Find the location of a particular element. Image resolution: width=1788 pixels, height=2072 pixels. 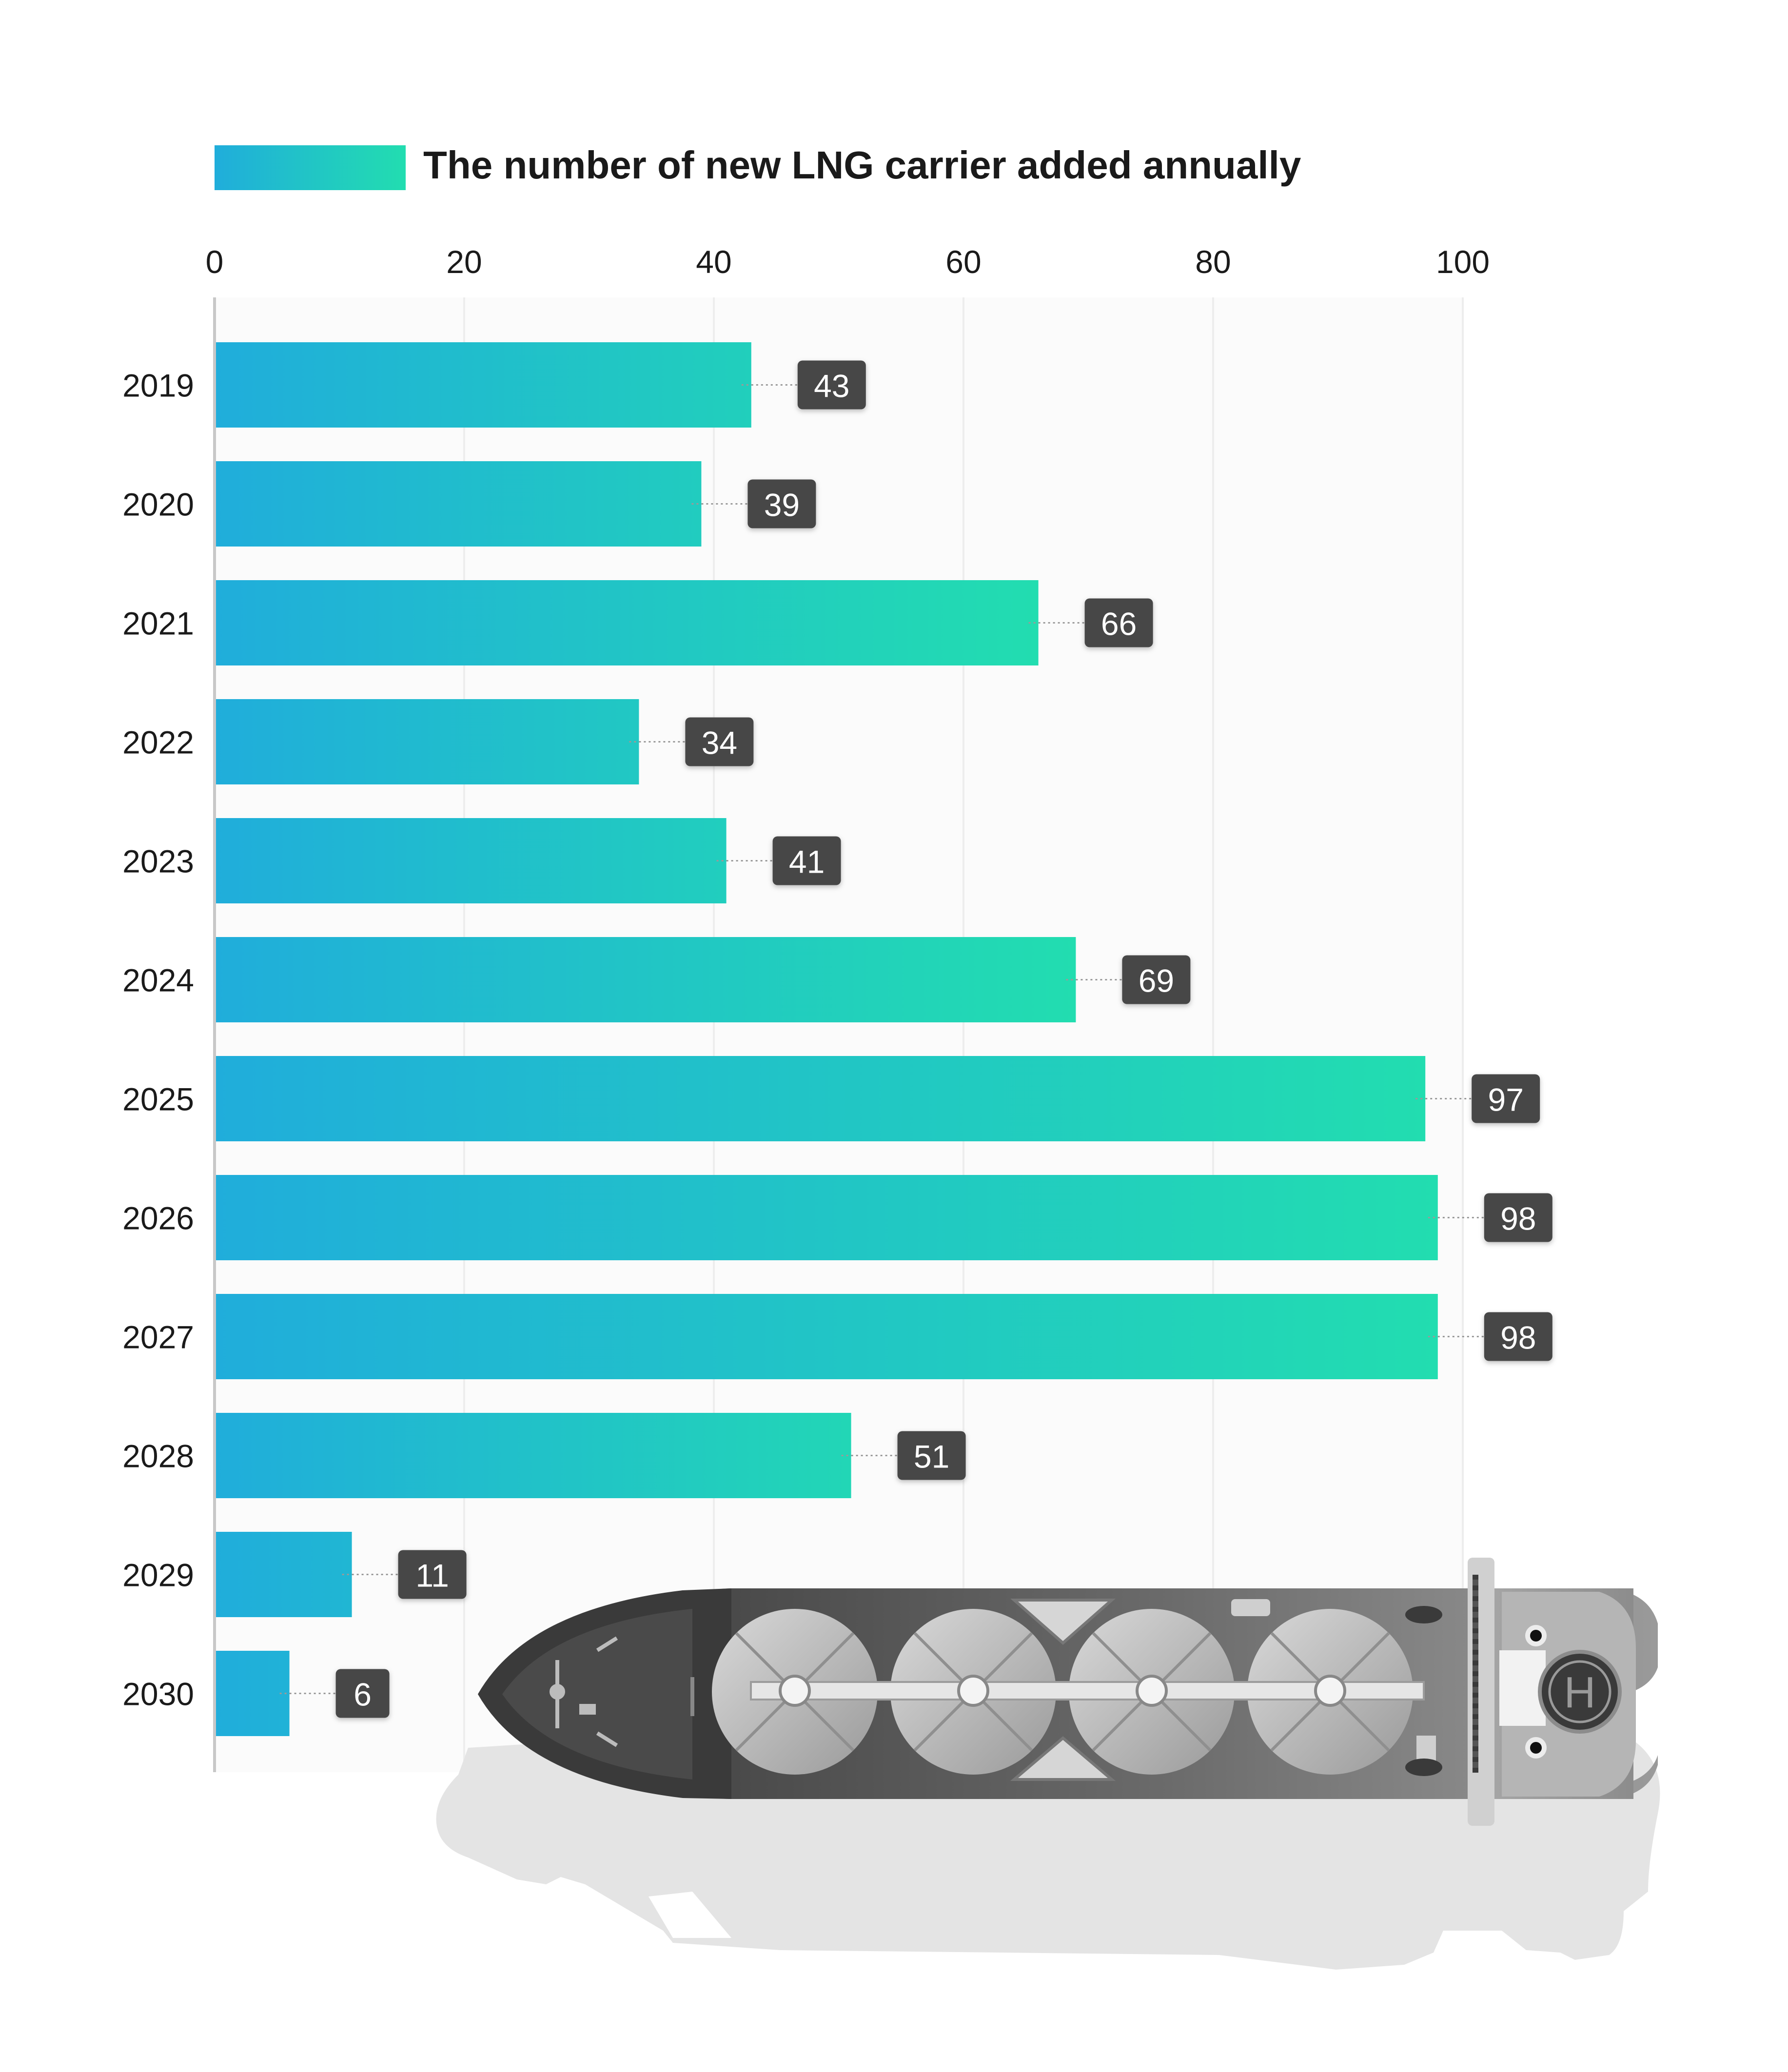

lng-carrier-ship-illustration: H is located at coordinates (1048, 1764).